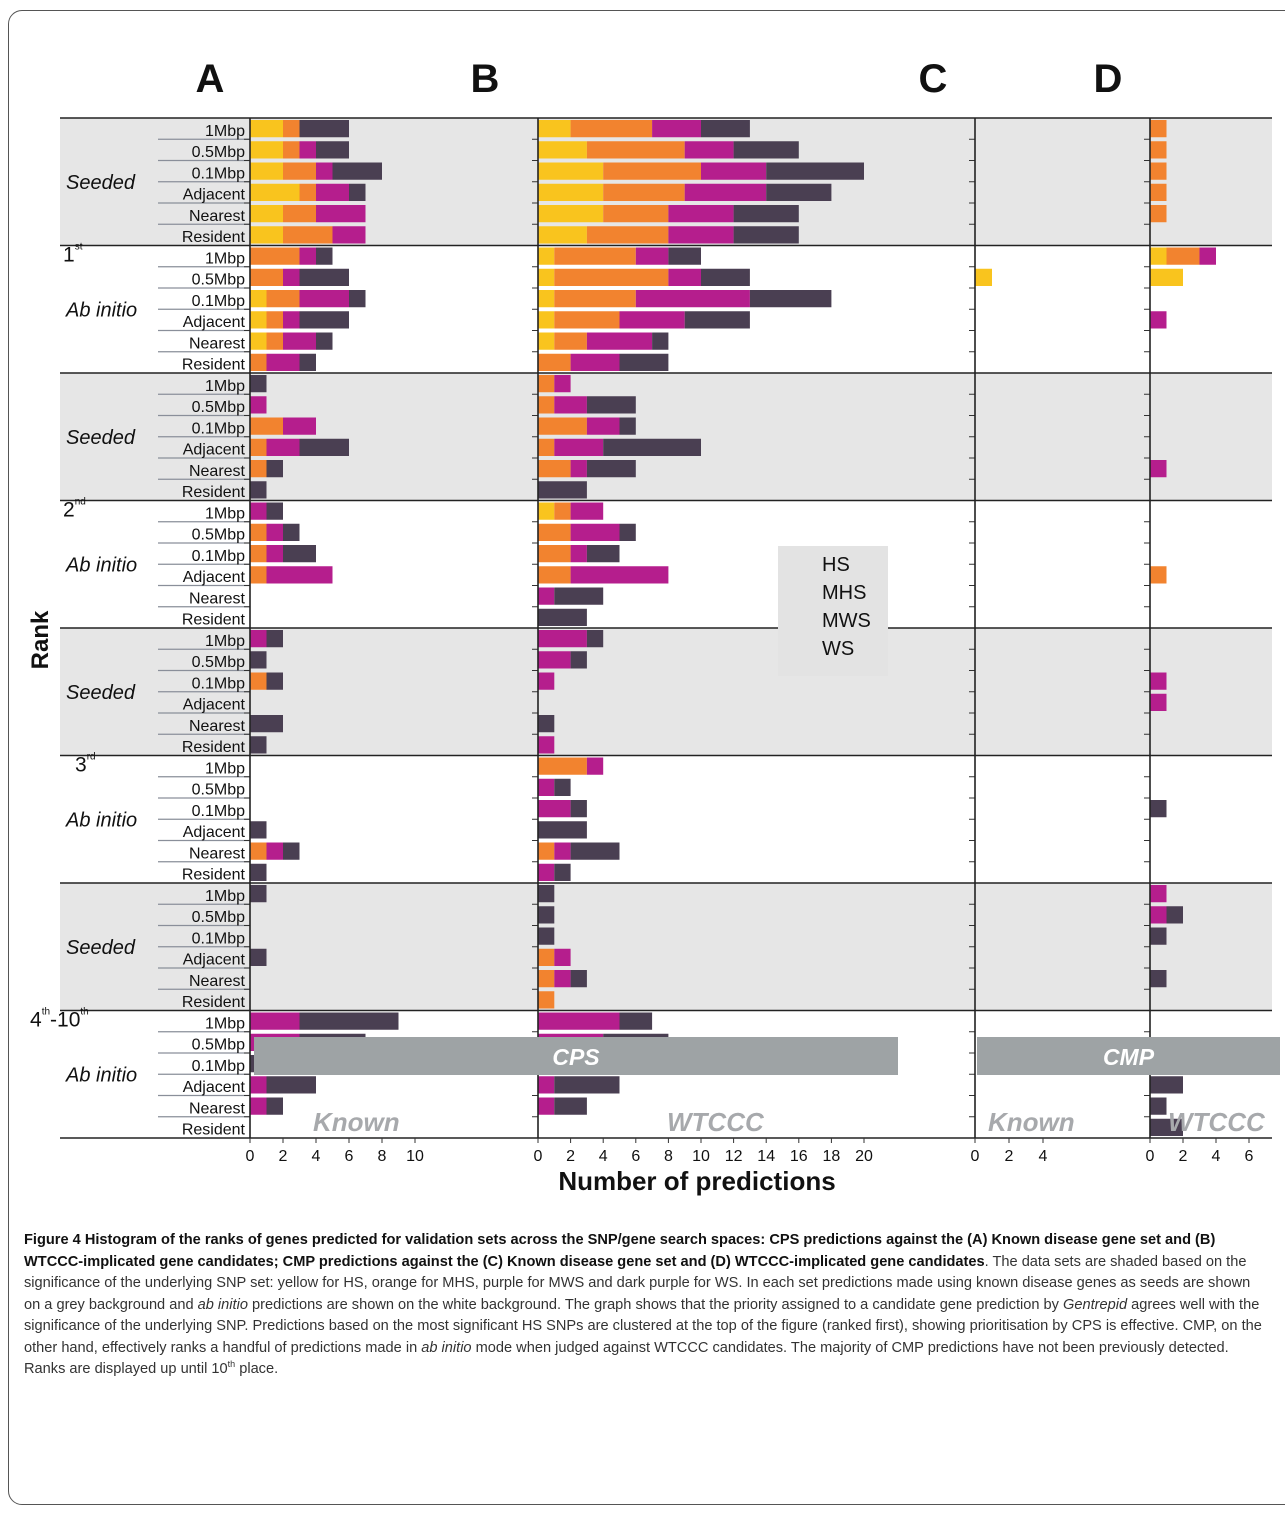 Image resolution: width=1285 pixels, height=1515 pixels. What do you see at coordinates (74, 509) in the screenshot?
I see `rank-label: 2nd` at bounding box center [74, 509].